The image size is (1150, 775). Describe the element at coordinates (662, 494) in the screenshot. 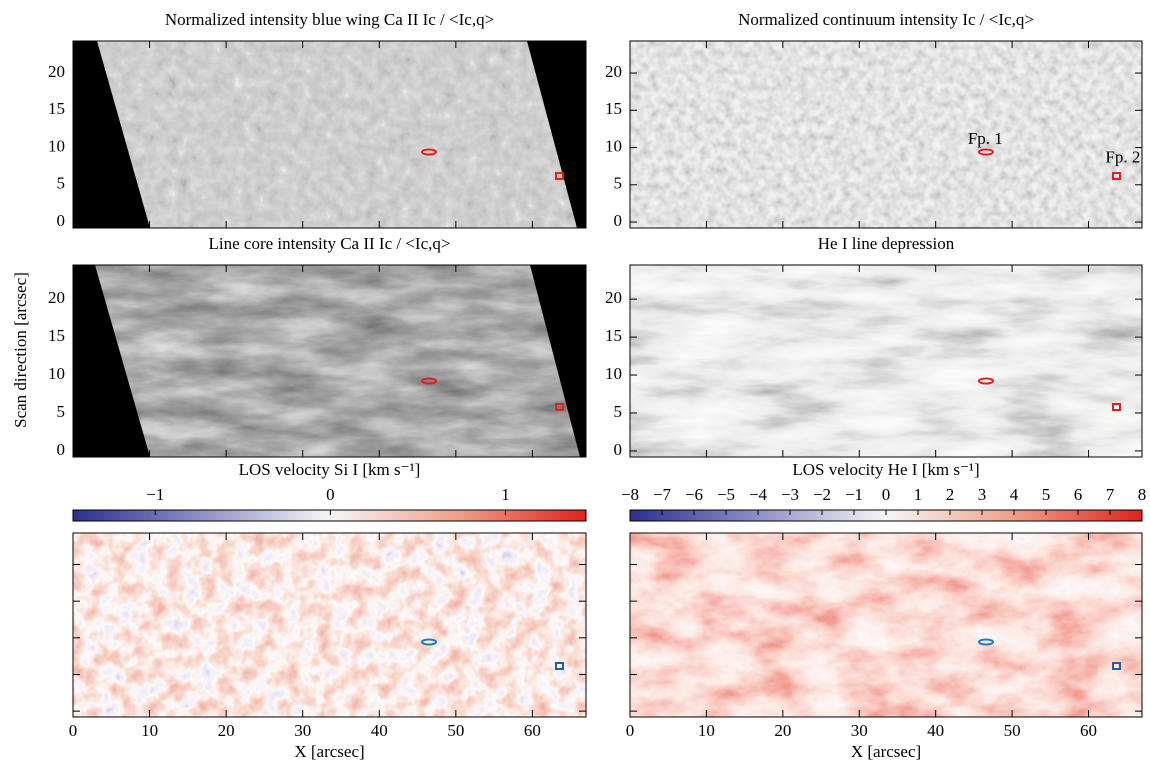

I see `colorbar-tick-label: −7` at that location.